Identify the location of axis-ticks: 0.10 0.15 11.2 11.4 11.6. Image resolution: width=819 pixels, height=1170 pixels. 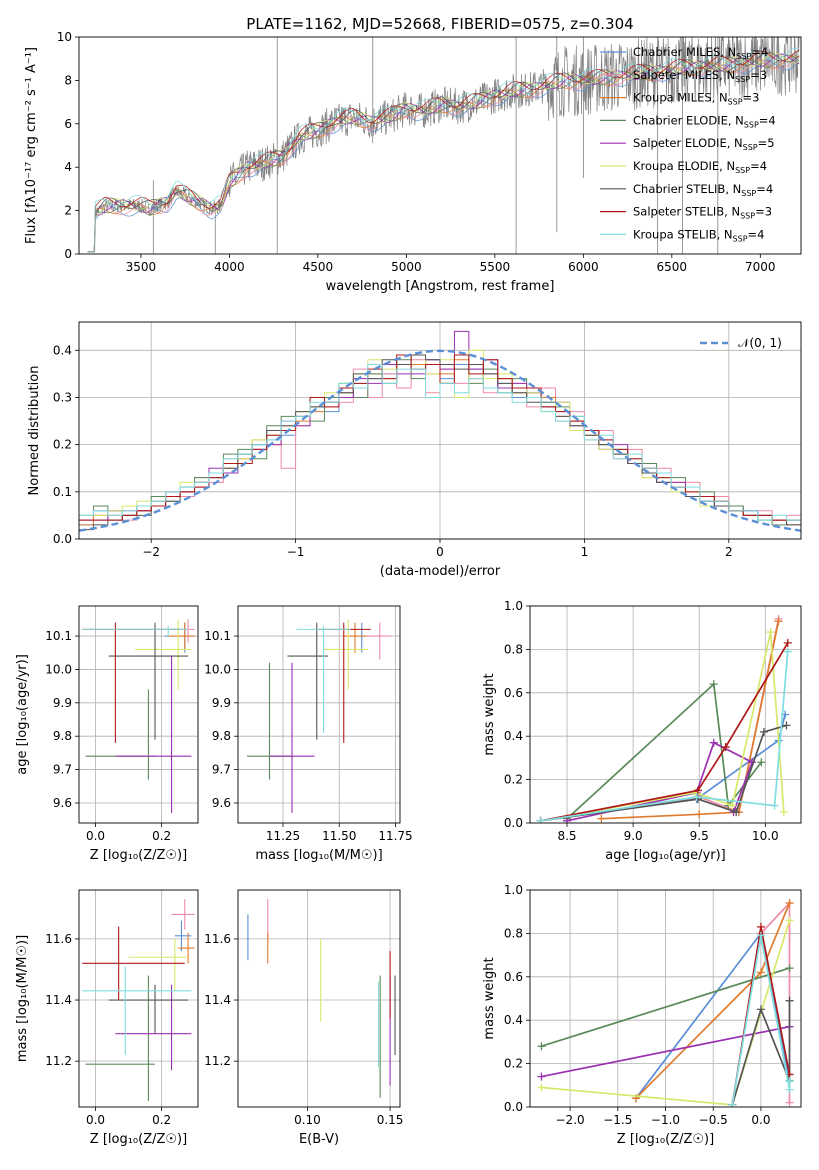
(303, 1029).